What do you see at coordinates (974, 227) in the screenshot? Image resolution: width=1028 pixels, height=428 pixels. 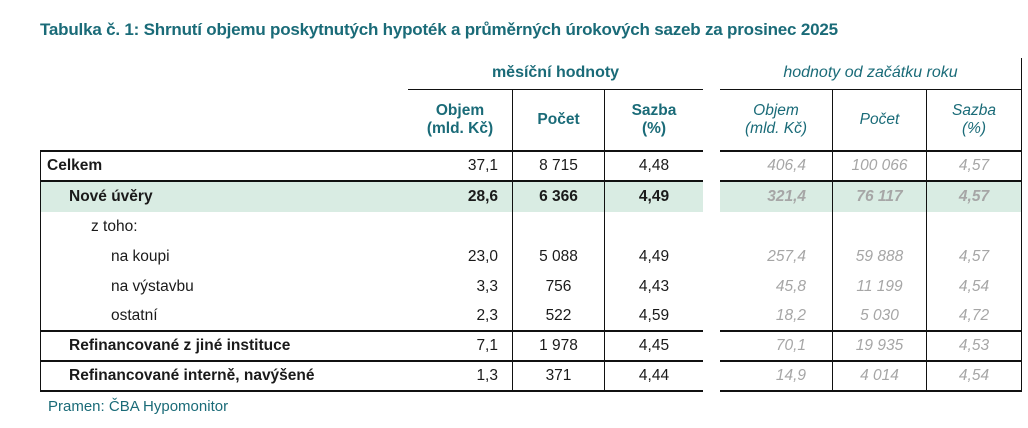 I see `cell-ytd-sazba` at bounding box center [974, 227].